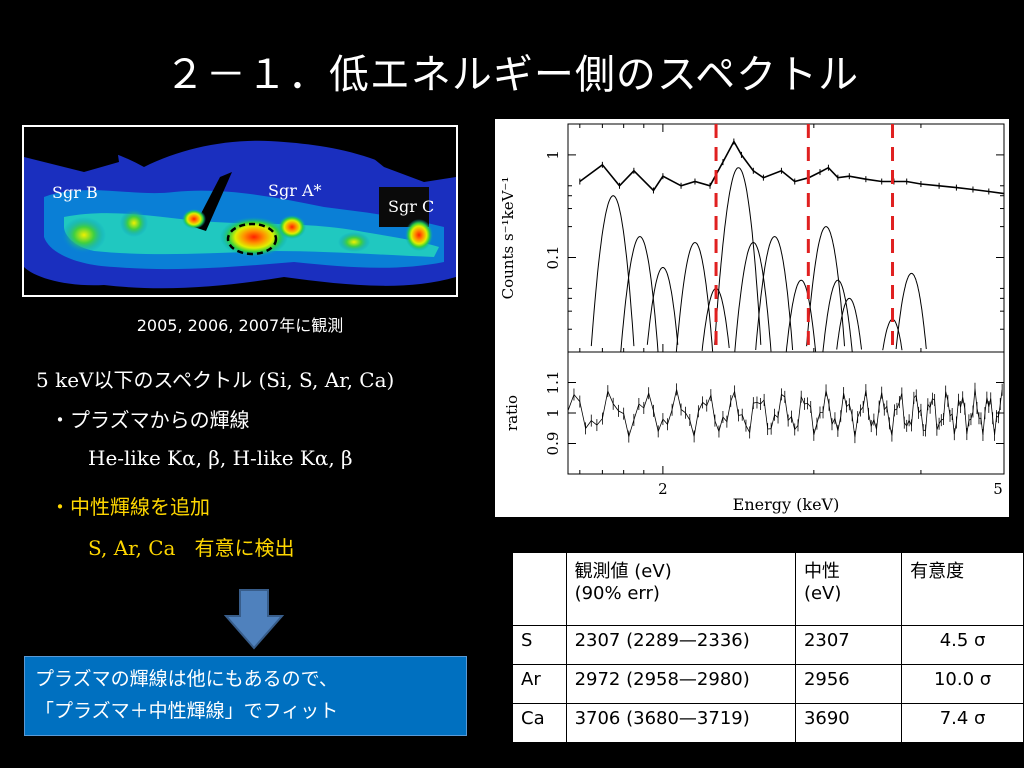 This screenshot has height=768, width=1024. What do you see at coordinates (150, 420) in the screenshot?
I see `plasma-lines-bullet: ・プラズマからの輝線` at bounding box center [150, 420].